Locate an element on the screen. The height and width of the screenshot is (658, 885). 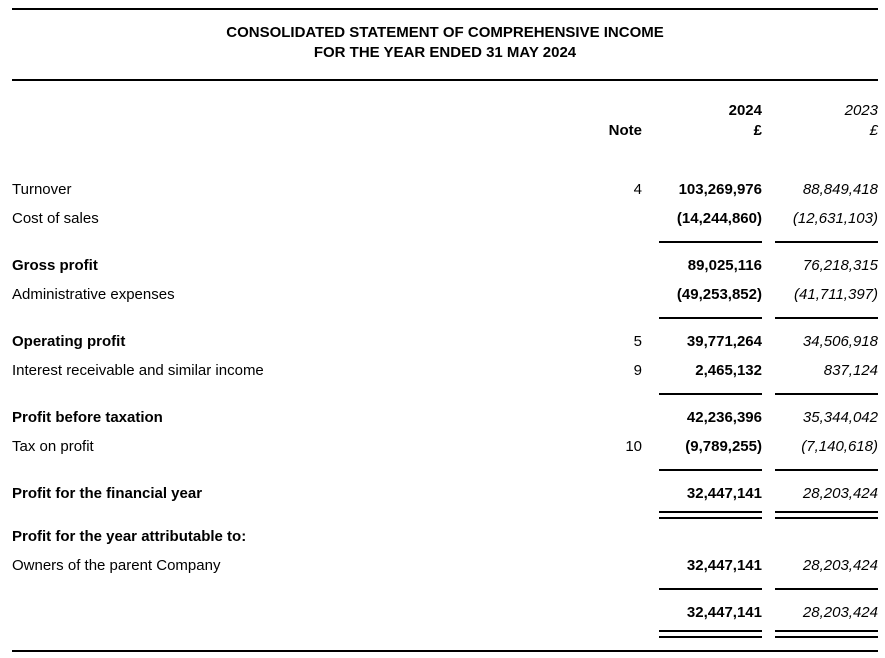
header-note-label: Note is located at coordinates (625, 130).